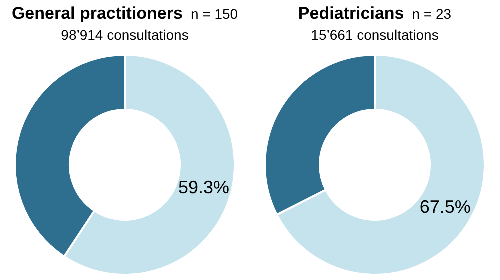 The image size is (500, 280). What do you see at coordinates (204, 188) in the screenshot?
I see `data-label: 59.3%` at bounding box center [204, 188].